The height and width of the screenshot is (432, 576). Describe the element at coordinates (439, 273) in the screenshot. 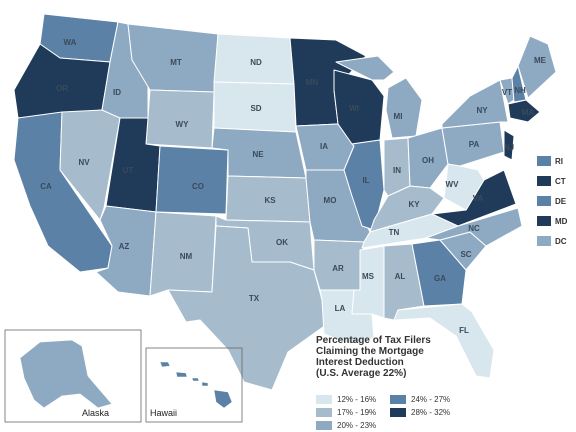

I see `state-GA` at that location.